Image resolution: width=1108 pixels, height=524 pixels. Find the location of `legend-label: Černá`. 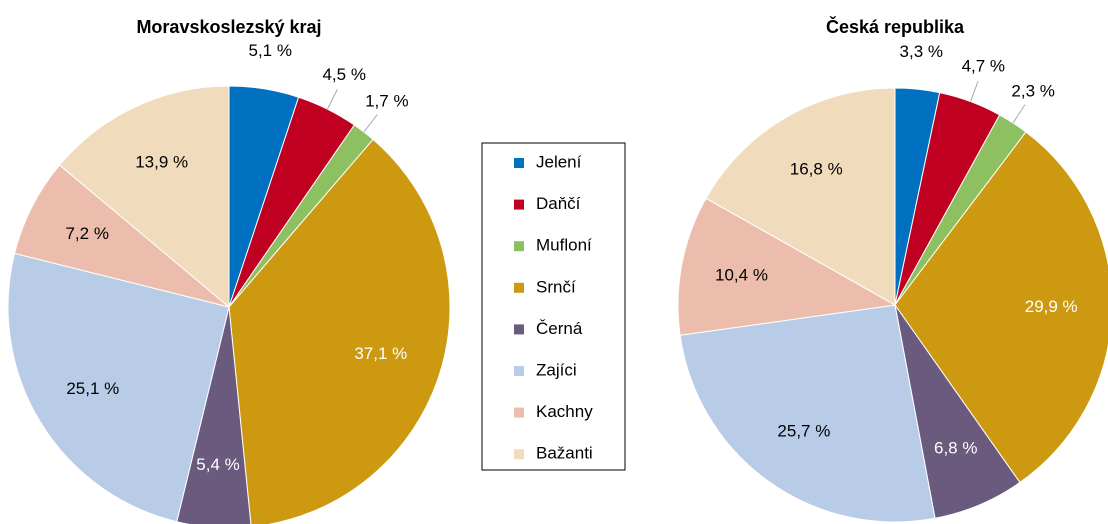

legend-label: Černá is located at coordinates (559, 328).